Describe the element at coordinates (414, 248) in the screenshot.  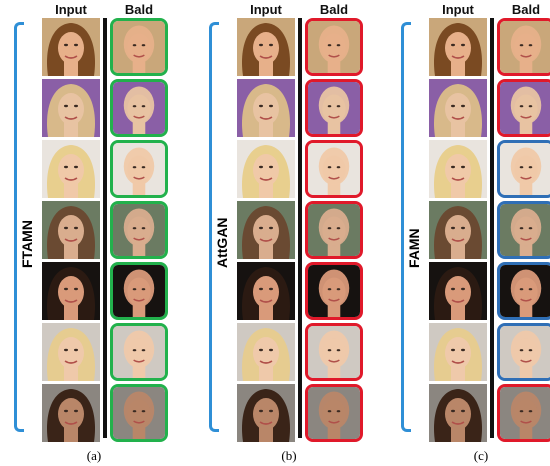
I see `method-label: FAMN` at that location.